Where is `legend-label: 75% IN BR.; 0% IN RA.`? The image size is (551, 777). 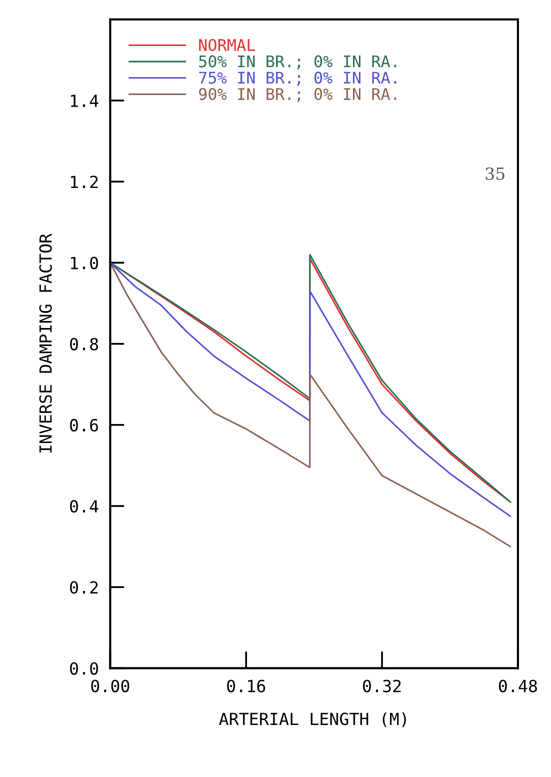 legend-label: 75% IN BR.; 0% IN RA. is located at coordinates (297, 79).